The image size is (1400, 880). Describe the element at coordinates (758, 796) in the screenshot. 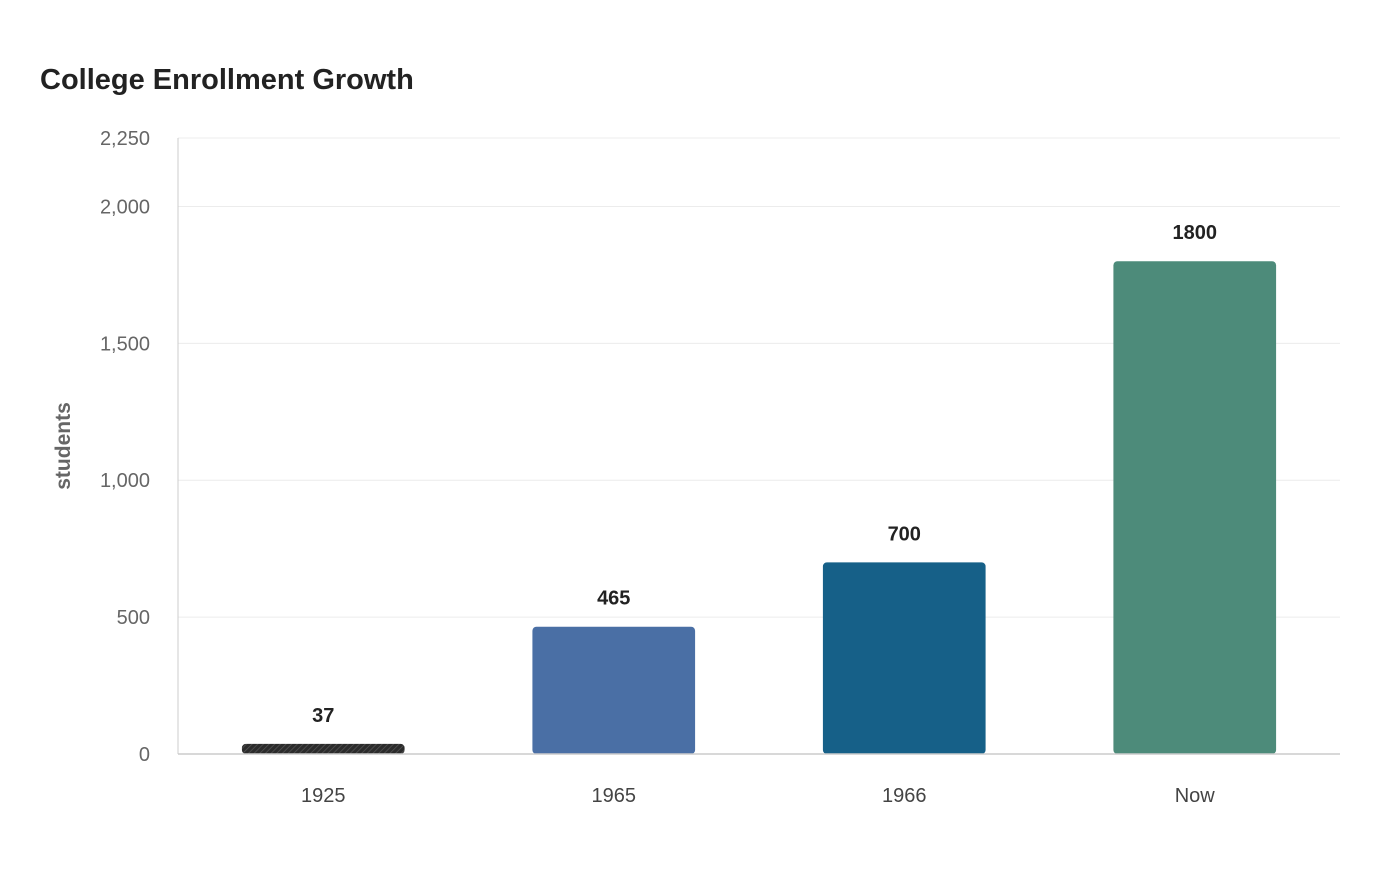

I see `x-axis-categories: 1925 1965 1966 Now` at that location.